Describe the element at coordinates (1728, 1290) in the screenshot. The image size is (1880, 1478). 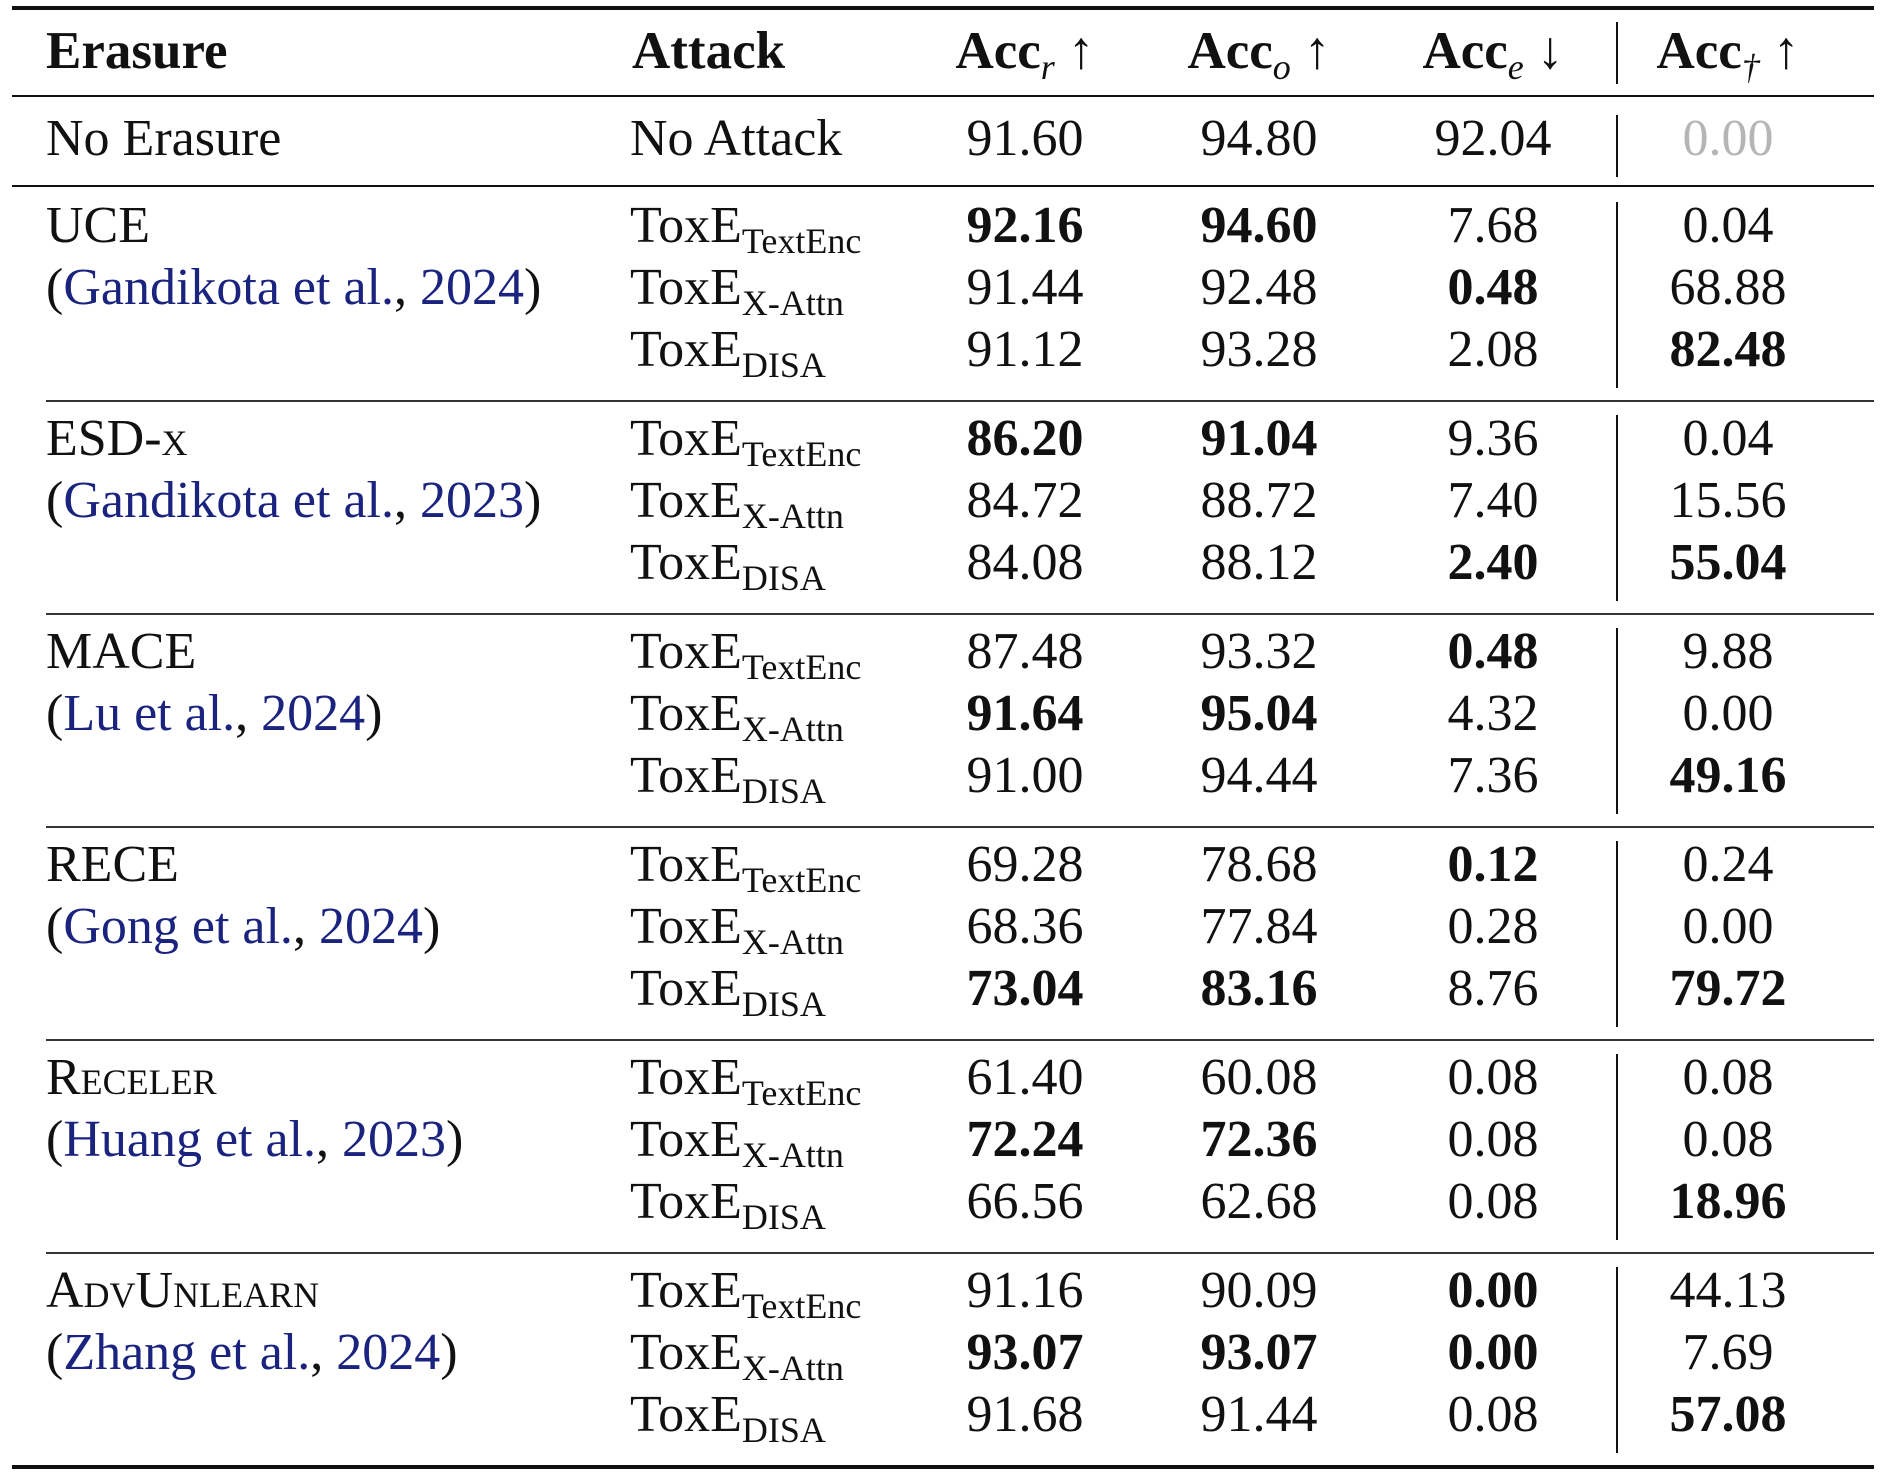
I see `cell-acc-dagger: 44.13` at that location.